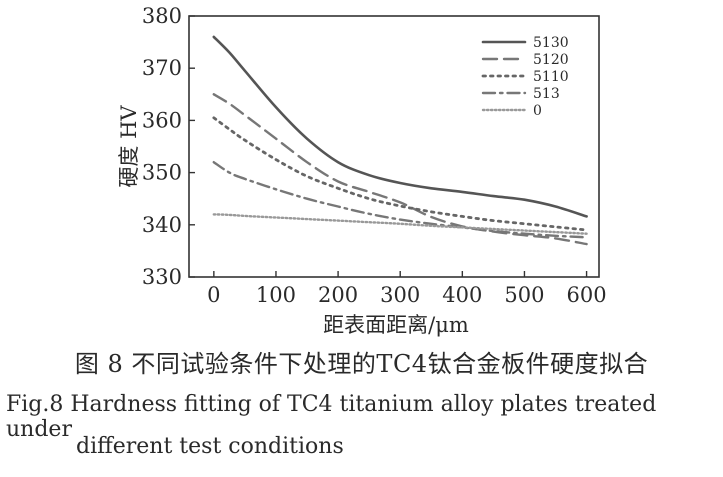 The image size is (723, 477). I want to click on legend-label-5130: 5130, so click(551, 43).